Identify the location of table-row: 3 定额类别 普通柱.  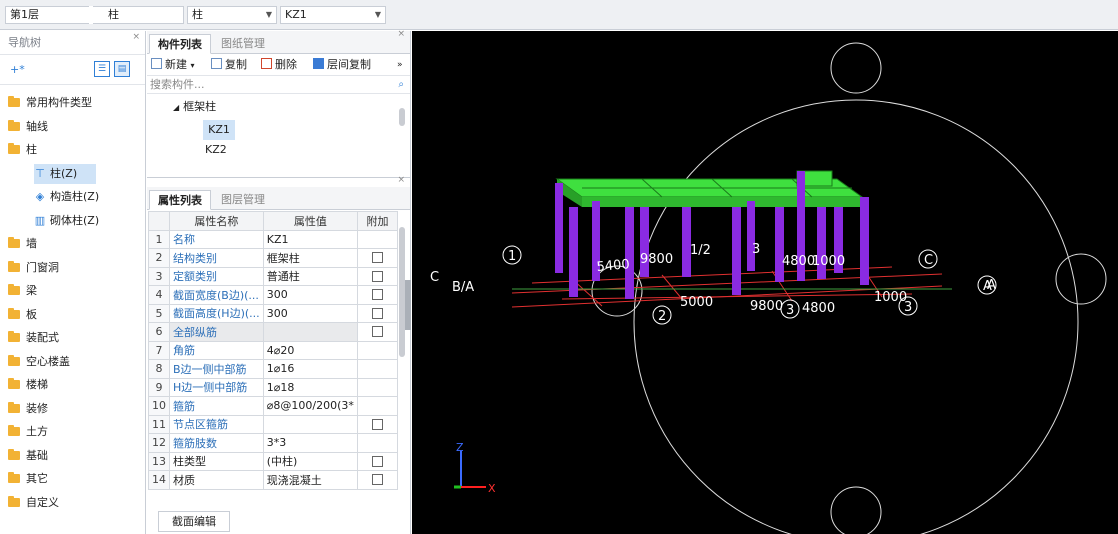
(273, 276).